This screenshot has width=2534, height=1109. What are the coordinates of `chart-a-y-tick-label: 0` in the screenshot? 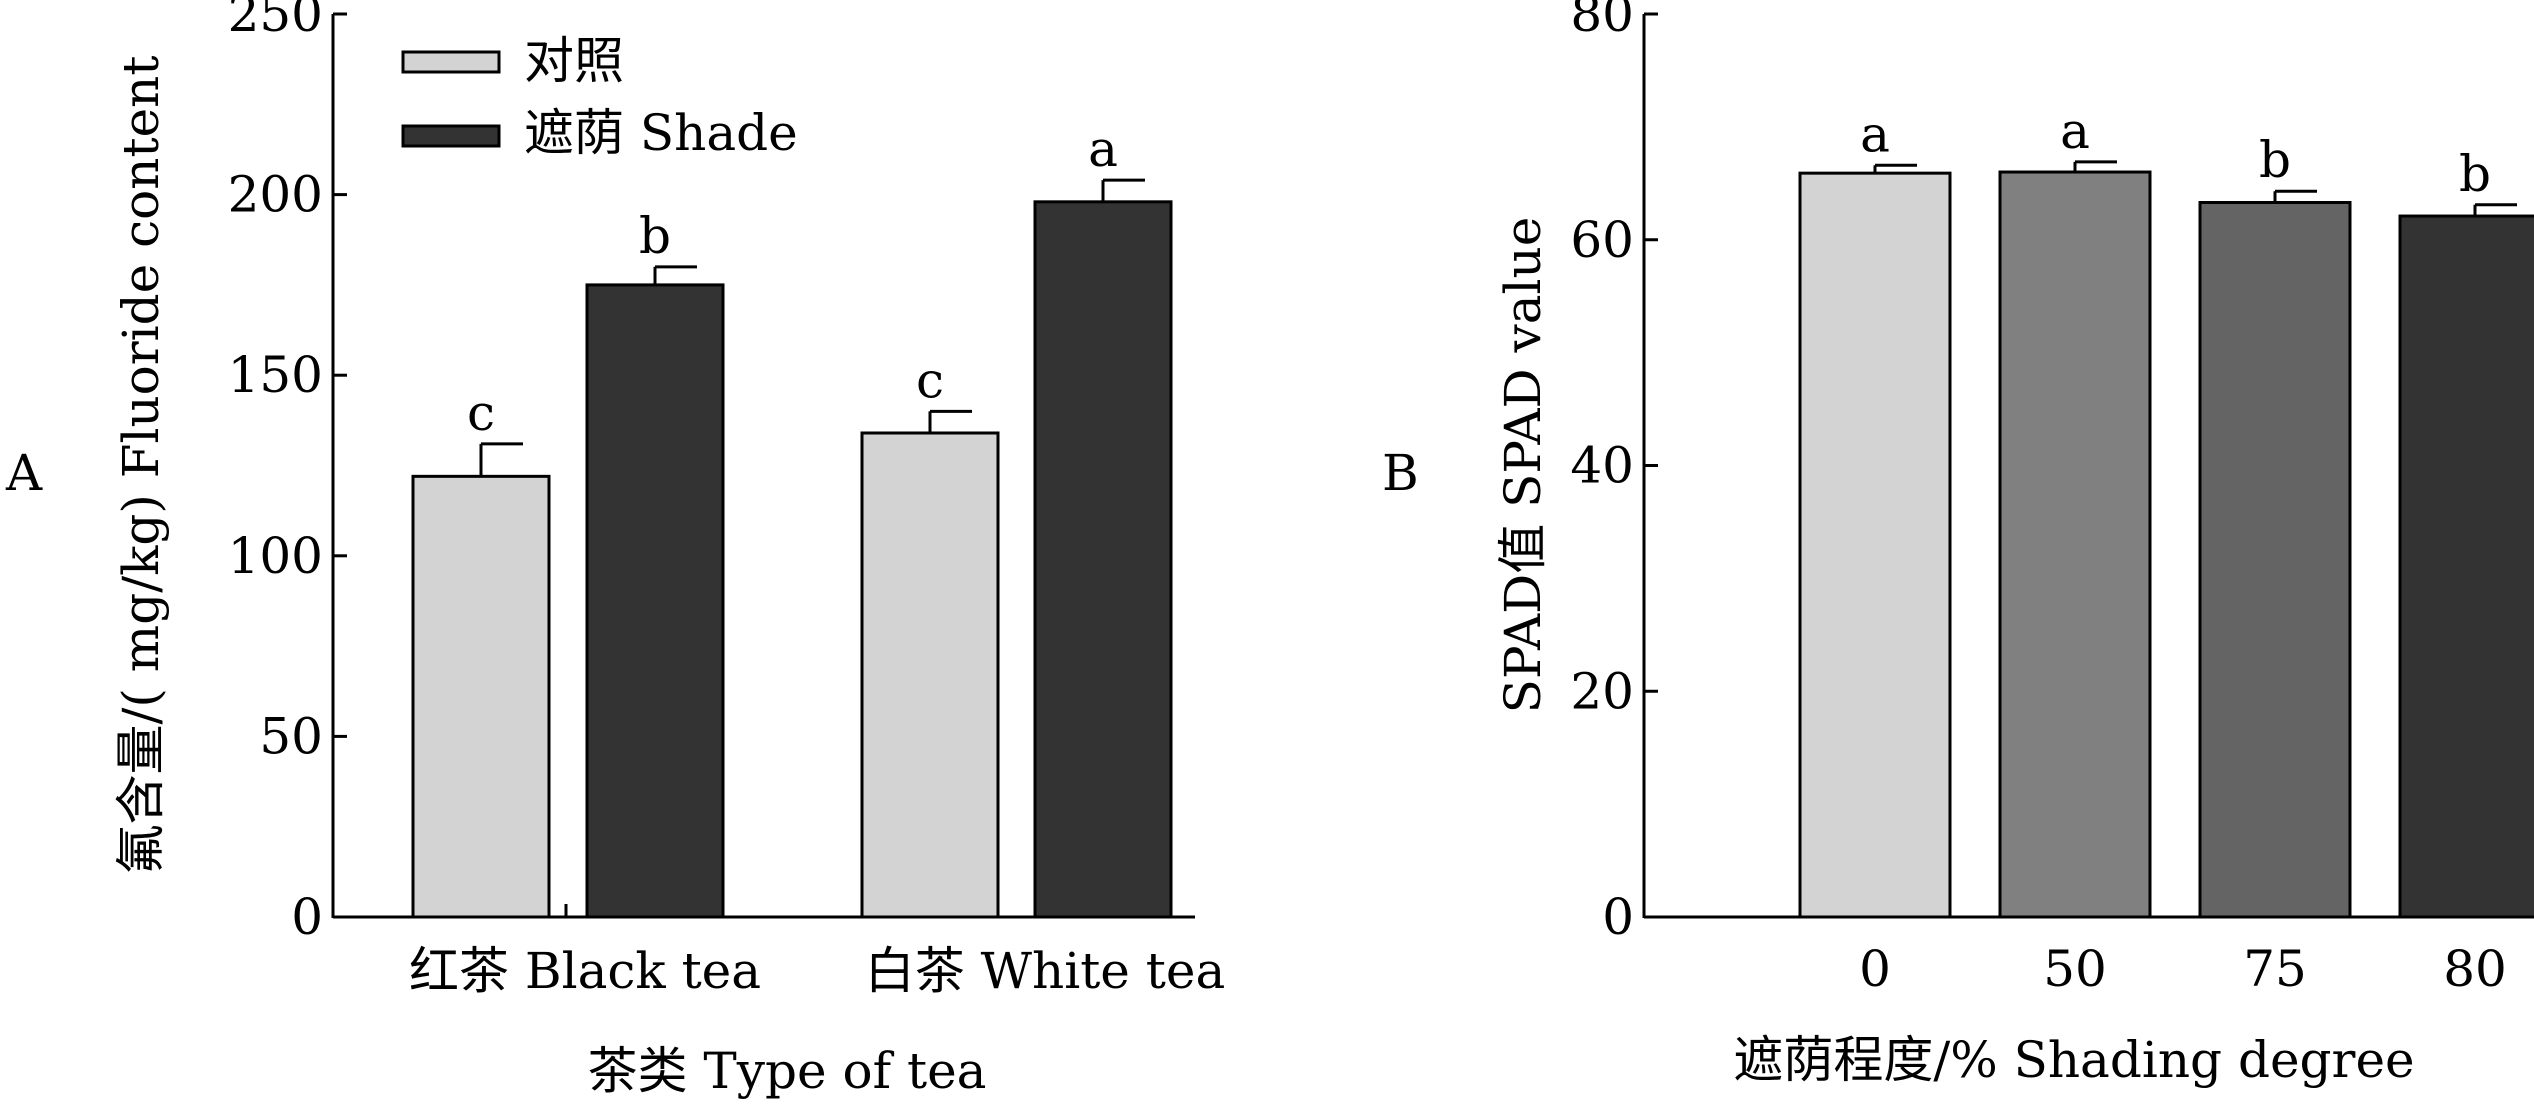 It's located at (307, 917).